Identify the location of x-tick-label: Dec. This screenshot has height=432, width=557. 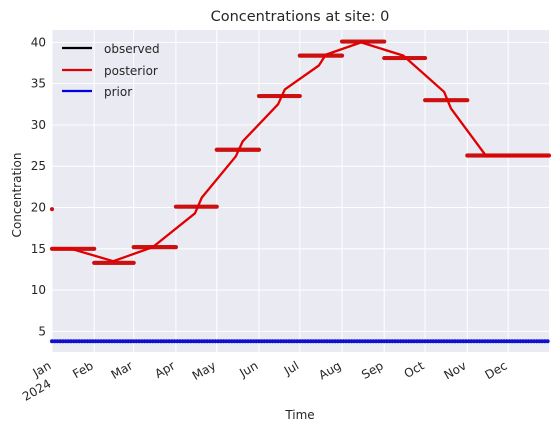
(496, 370).